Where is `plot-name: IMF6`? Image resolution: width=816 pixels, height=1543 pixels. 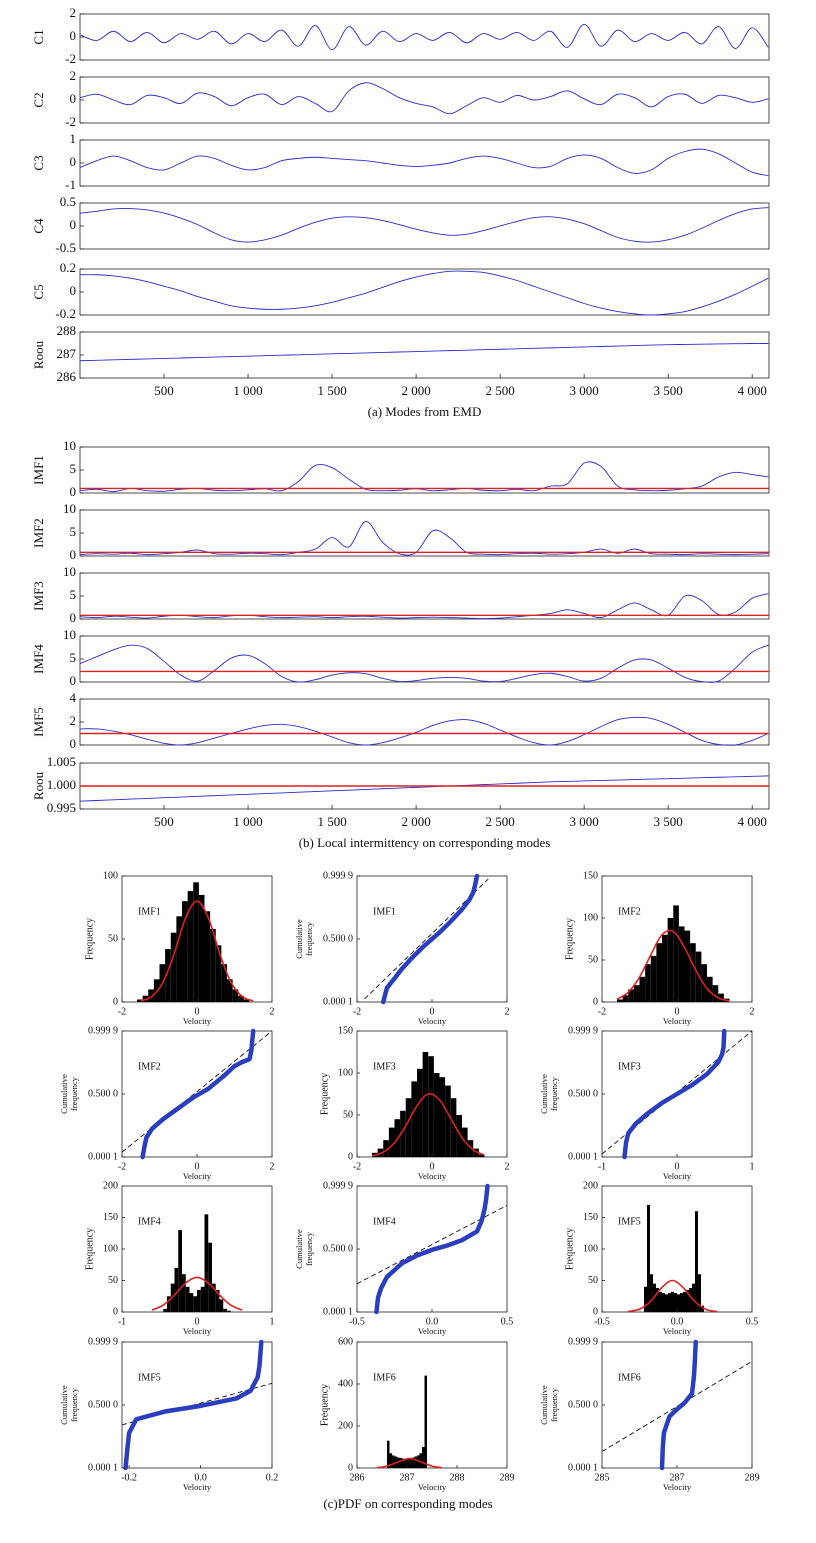
plot-name: IMF6 is located at coordinates (384, 1377).